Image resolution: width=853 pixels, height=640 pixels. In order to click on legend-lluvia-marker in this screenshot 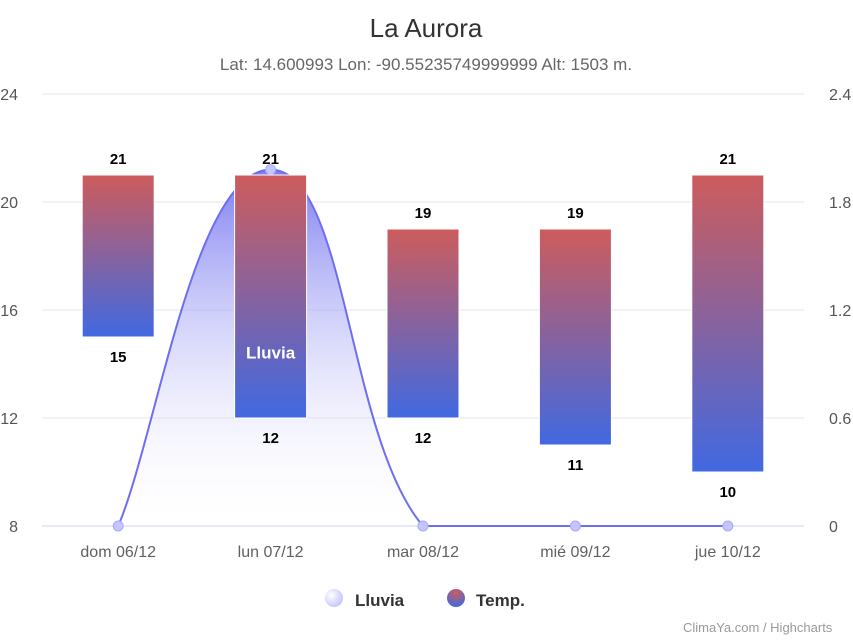, I will do `click(334, 598)`.